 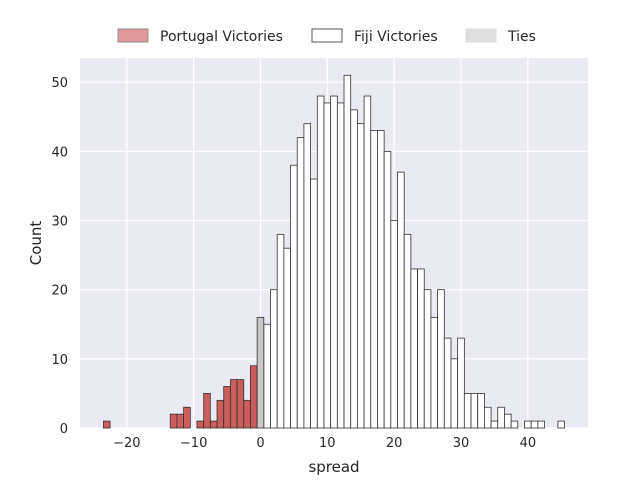 What do you see at coordinates (36, 243) in the screenshot?
I see `y-axis-label: Count` at bounding box center [36, 243].